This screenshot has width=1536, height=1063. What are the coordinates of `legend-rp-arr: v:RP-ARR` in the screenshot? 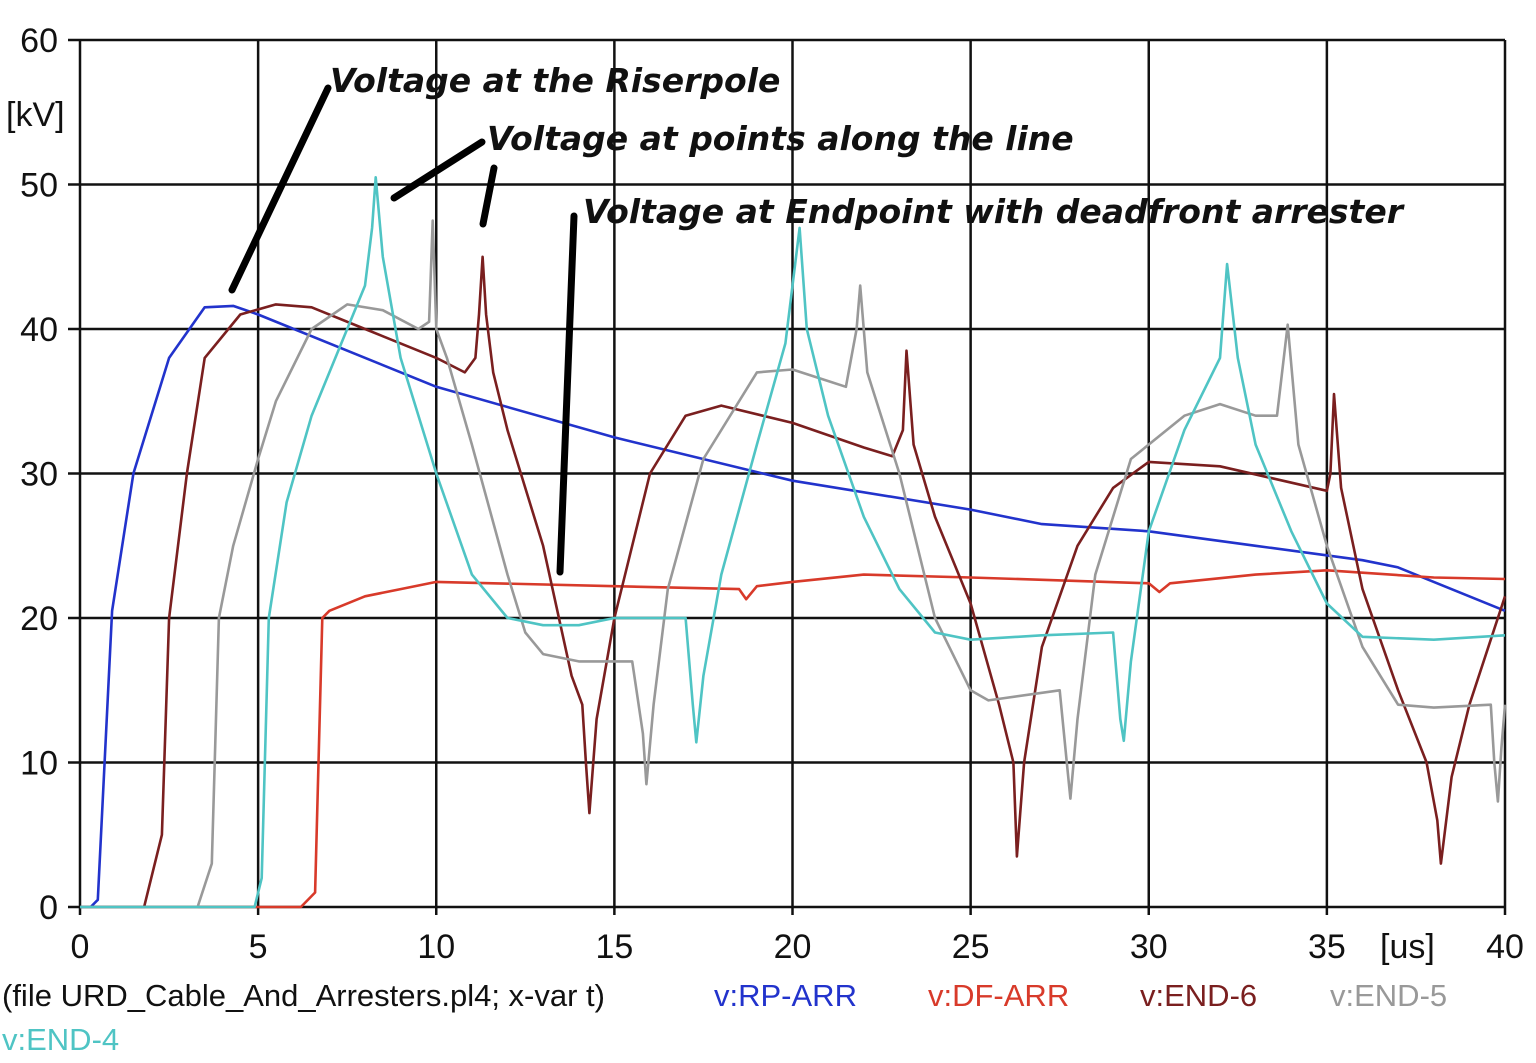 It's located at (785, 995).